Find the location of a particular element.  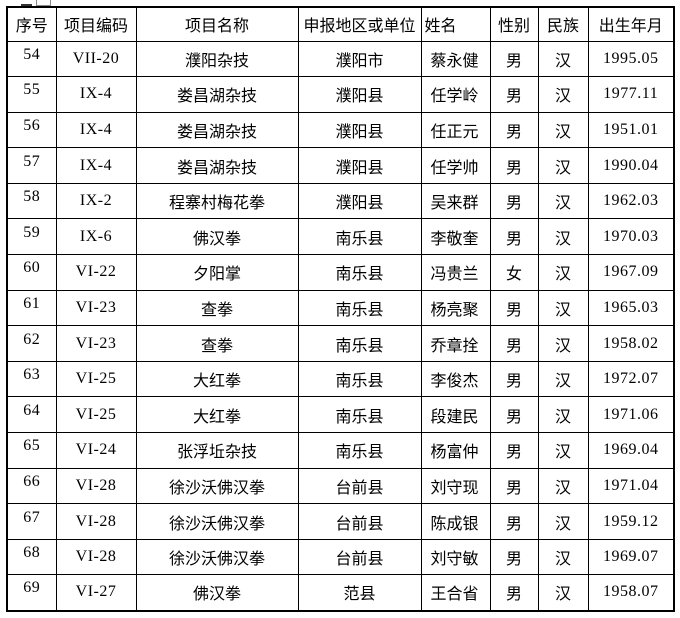

cell-birth: 1972.07 is located at coordinates (631, 379).